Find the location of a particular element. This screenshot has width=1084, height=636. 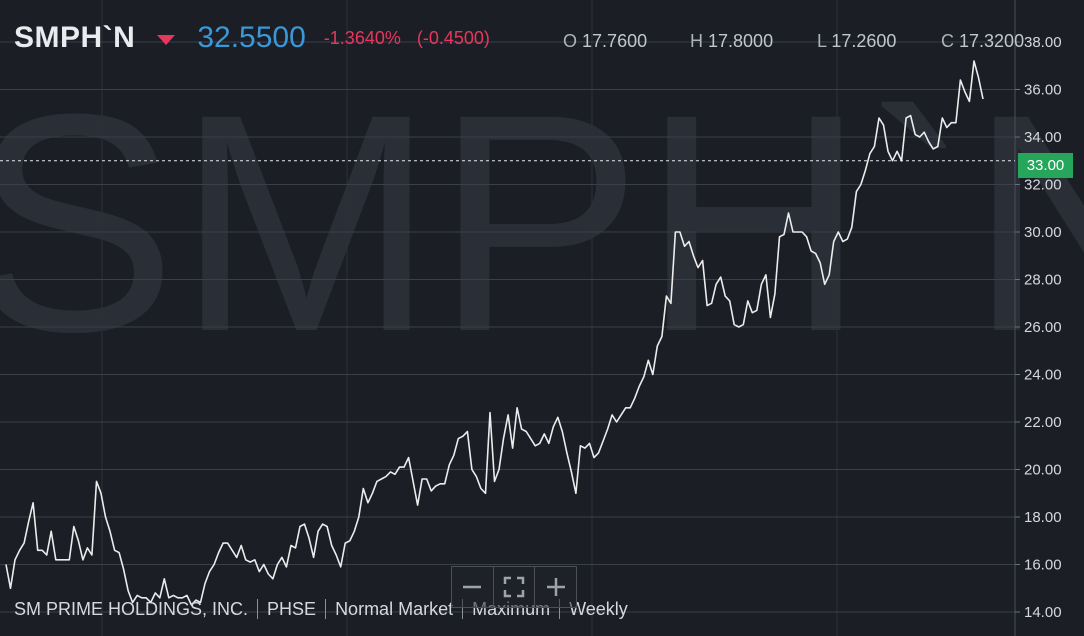

y-tick-label: 18.00 is located at coordinates (1043, 517).